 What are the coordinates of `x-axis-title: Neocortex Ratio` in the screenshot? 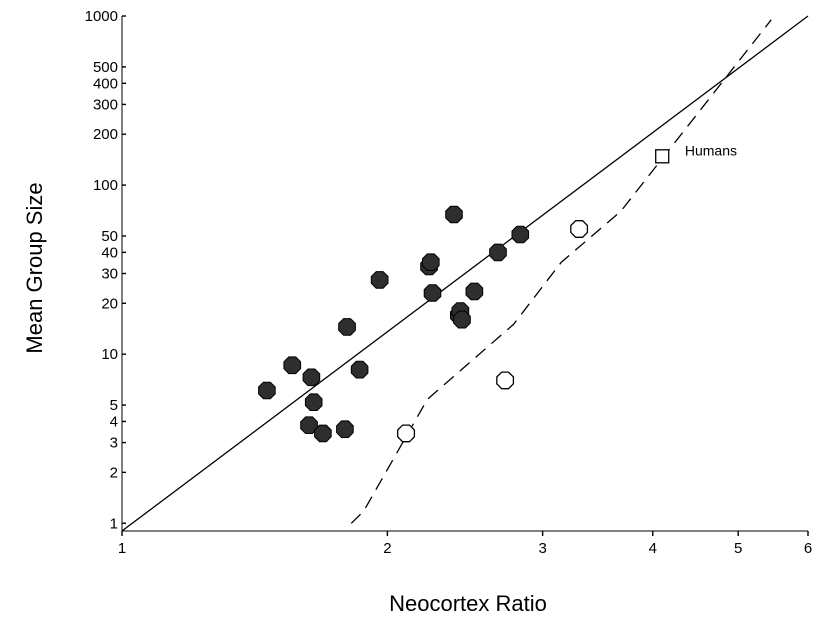 It's located at (468, 603).